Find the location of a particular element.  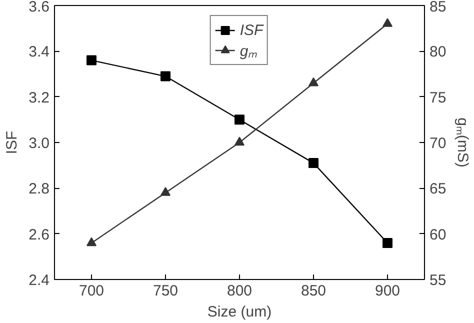

y2-tick-label: 75 is located at coordinates (438, 97).